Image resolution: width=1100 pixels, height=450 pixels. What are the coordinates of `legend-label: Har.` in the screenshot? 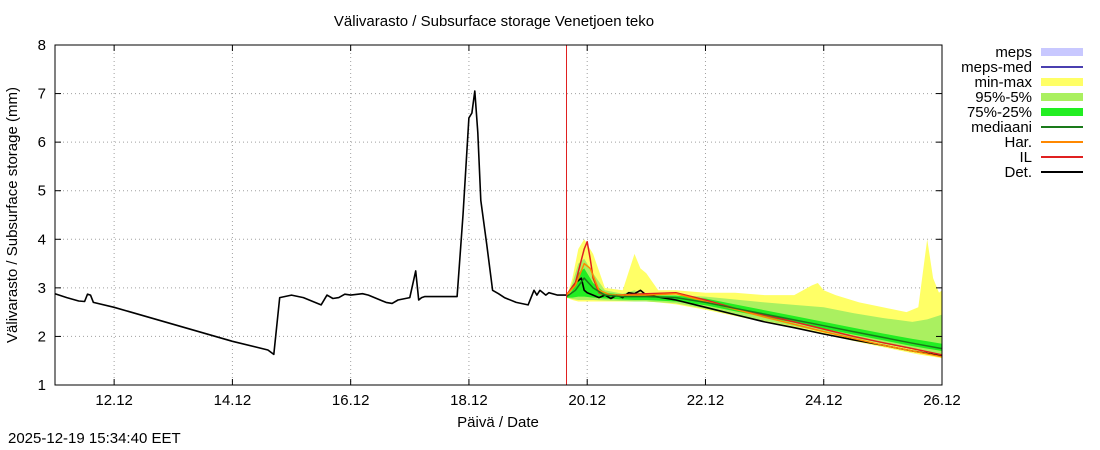 It's located at (1018, 142).